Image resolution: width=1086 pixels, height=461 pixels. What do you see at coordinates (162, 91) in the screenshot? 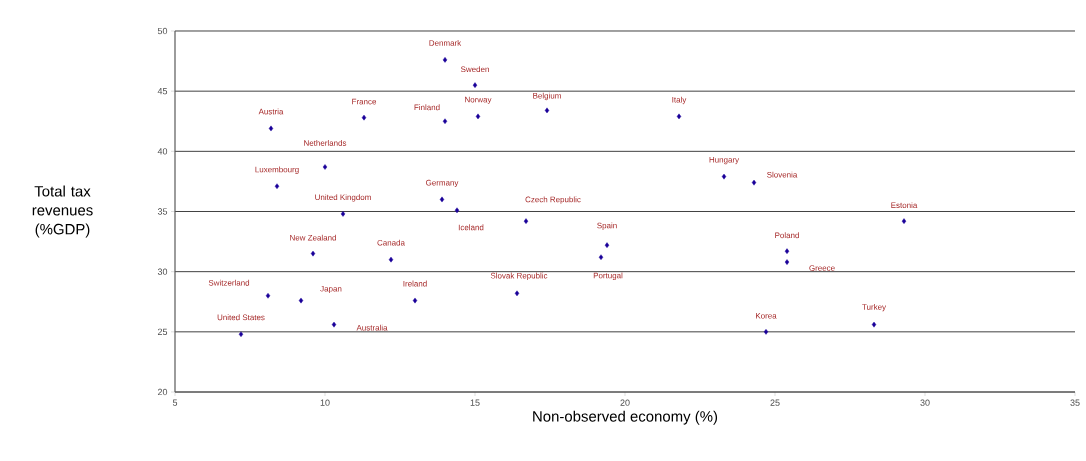
I see `y-tick-label: 45` at bounding box center [162, 91].